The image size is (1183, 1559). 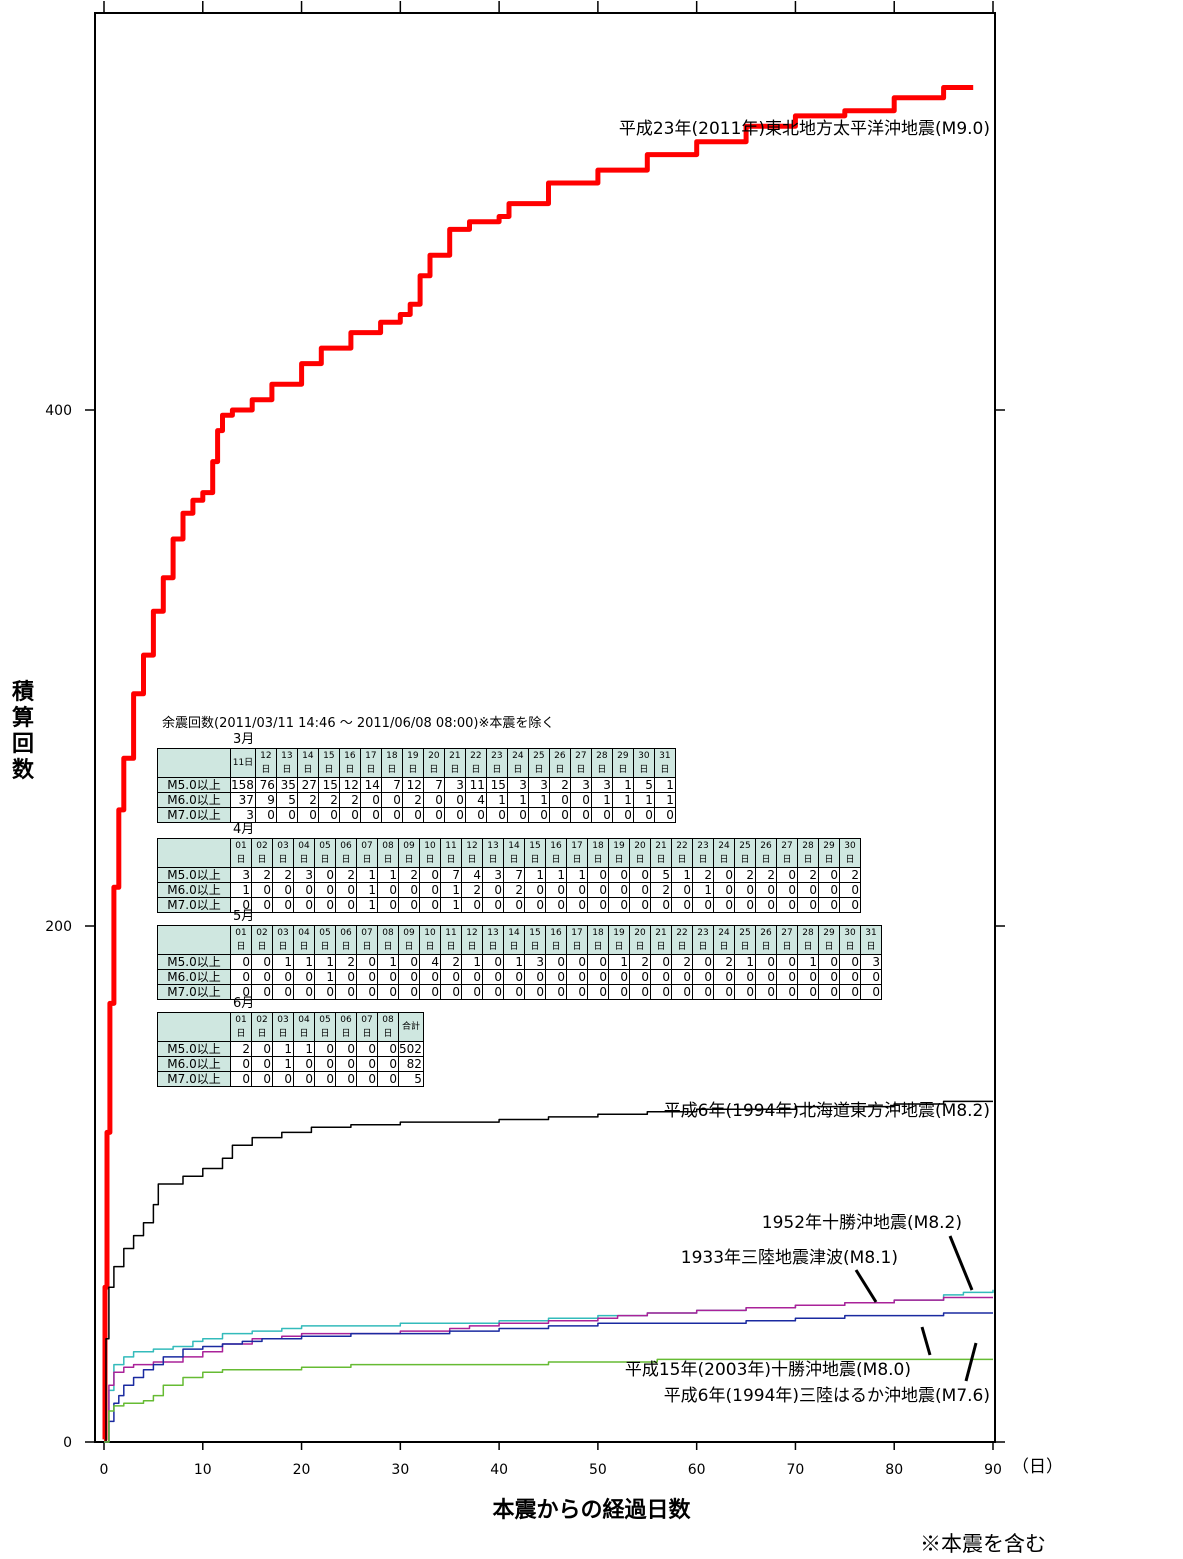 I want to click on month-label: 5月, so click(x=244, y=916).